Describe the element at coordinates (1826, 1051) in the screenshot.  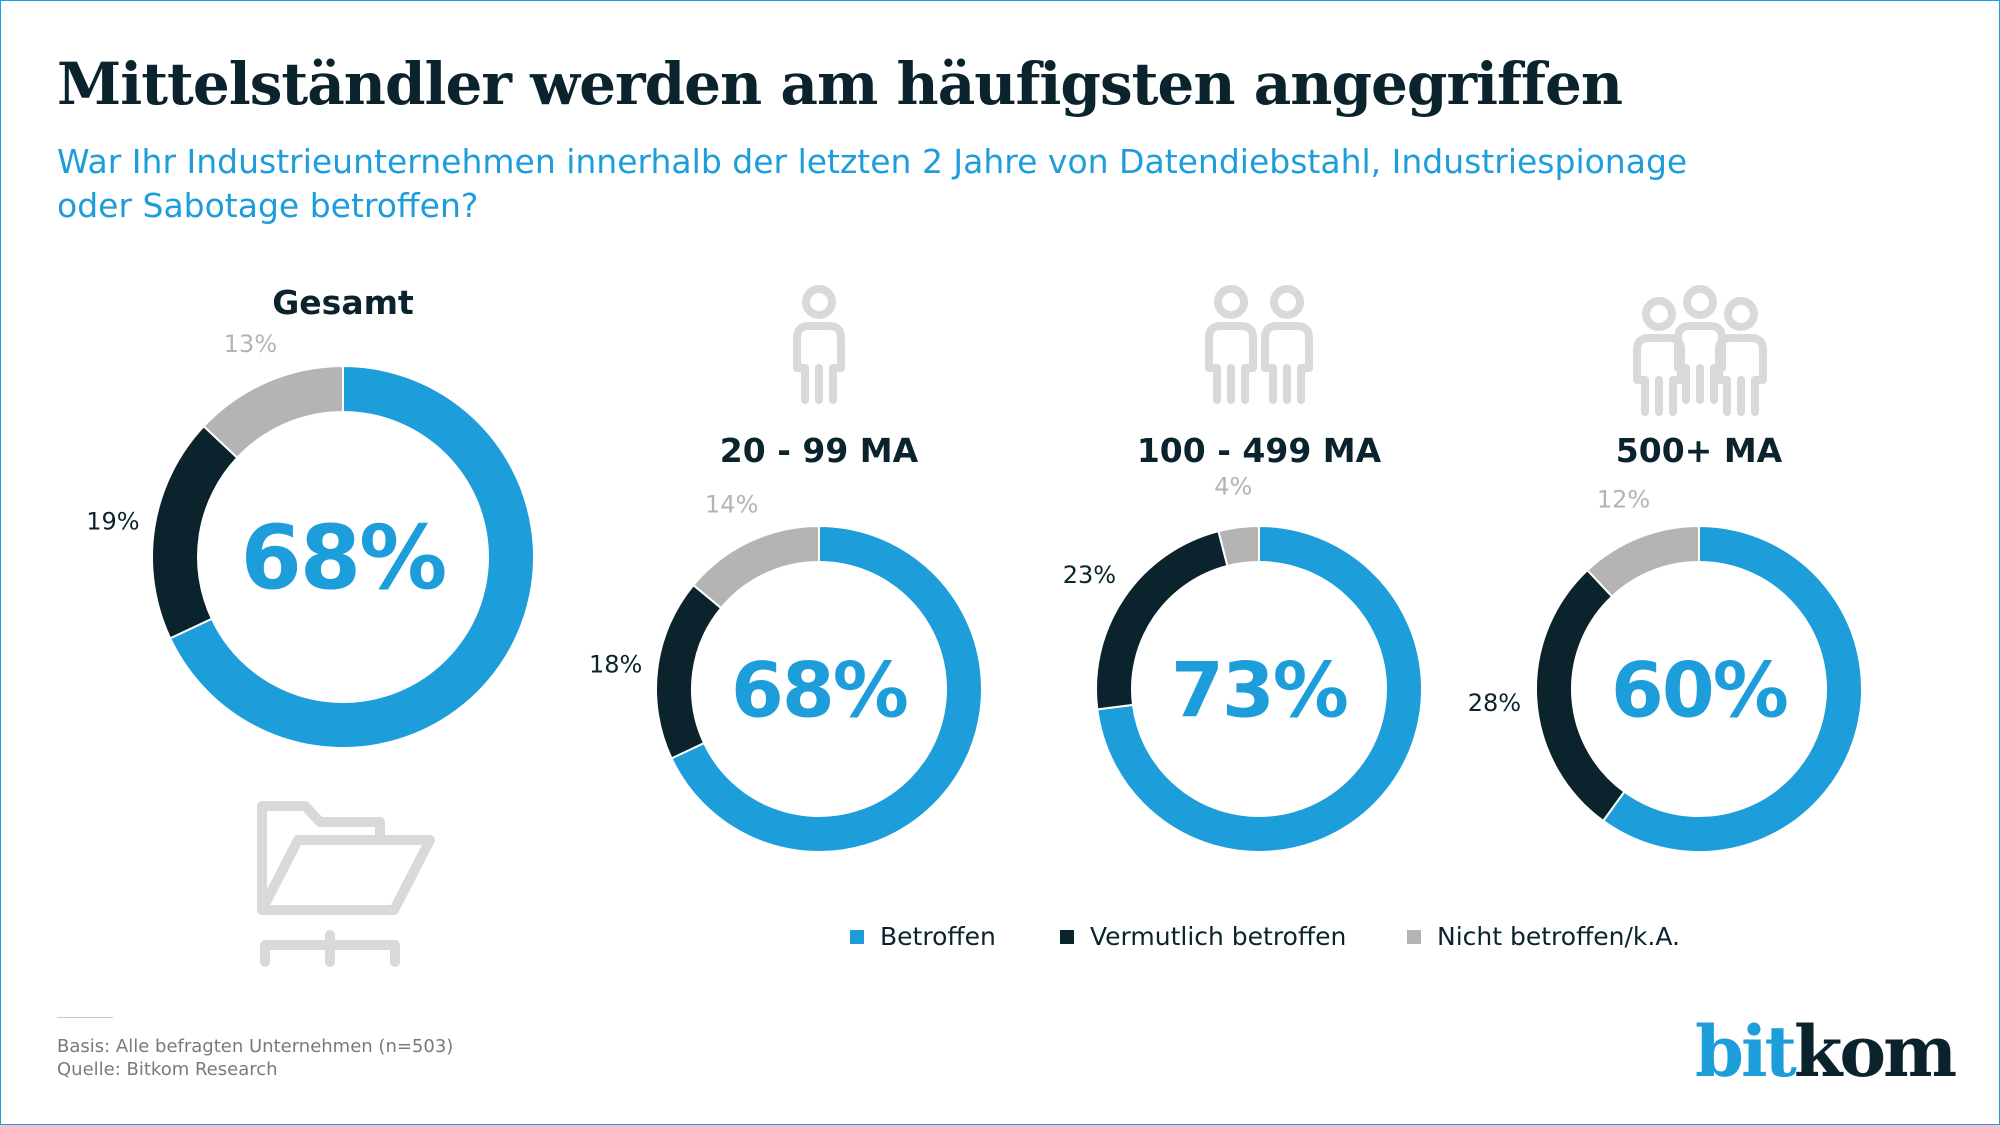
I see `bitkom-logo: bitkom` at that location.